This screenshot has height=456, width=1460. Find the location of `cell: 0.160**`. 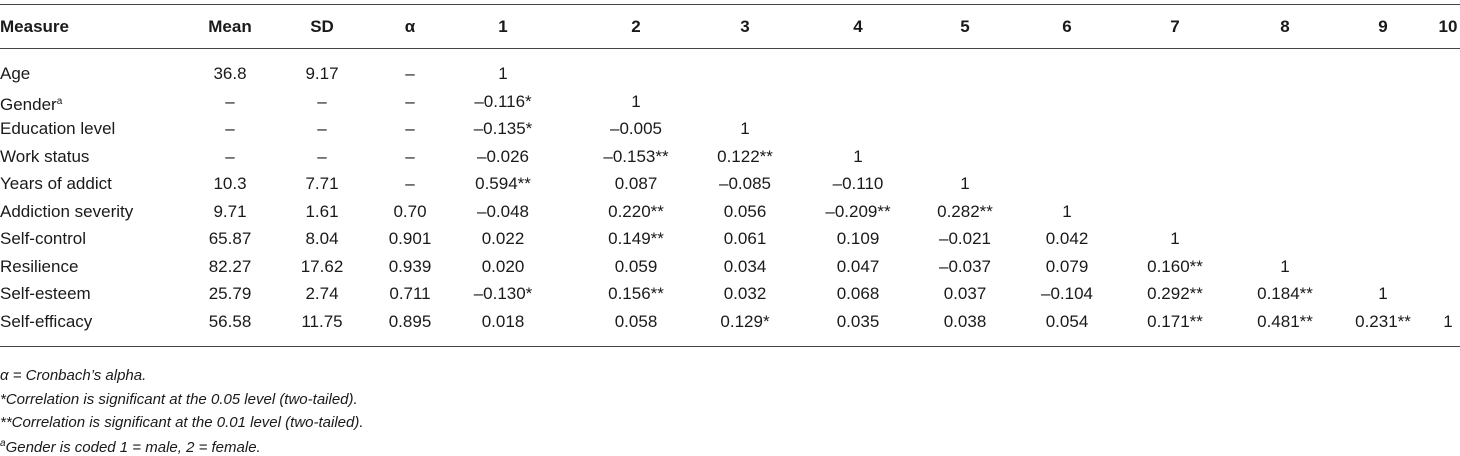

cell: 0.160** is located at coordinates (1175, 266).